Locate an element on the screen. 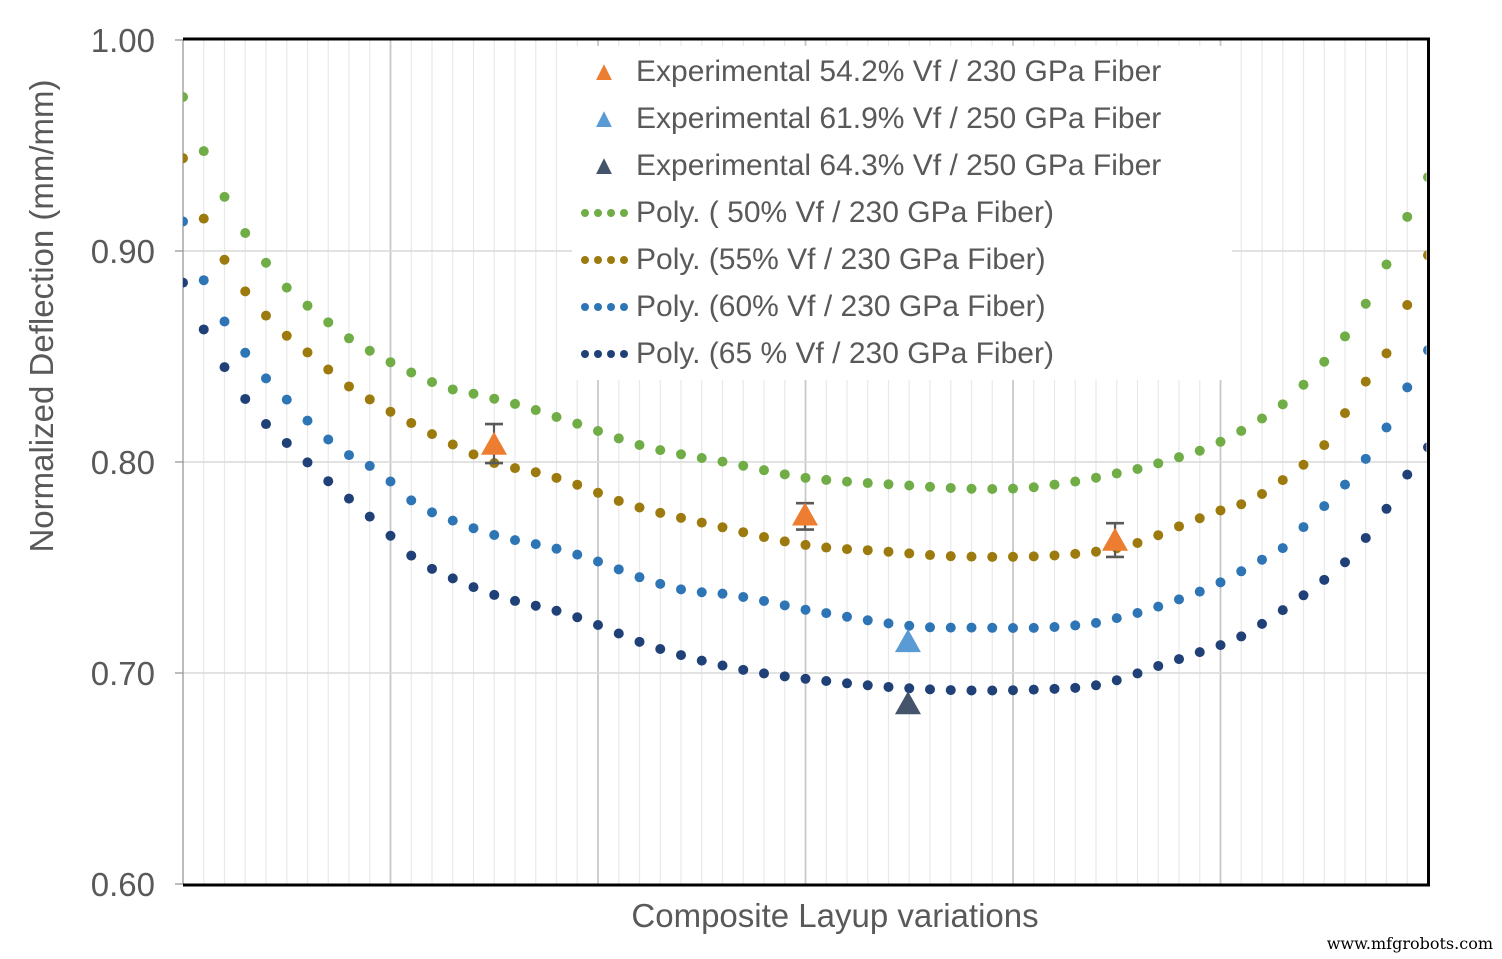 This screenshot has width=1502, height=959. legend-item-poly-55: Poly. (55% Vf / 230 GPa Fiber) is located at coordinates (902, 260).